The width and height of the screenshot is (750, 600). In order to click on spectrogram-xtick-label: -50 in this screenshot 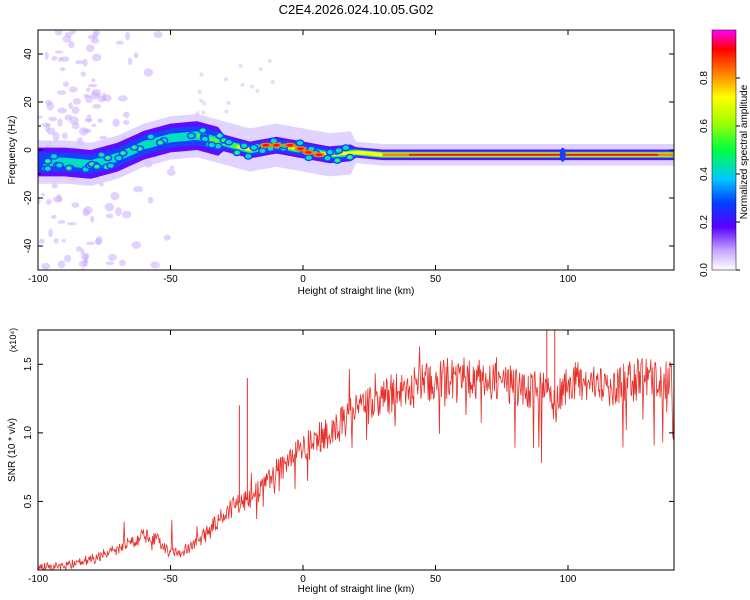, I will do `click(170, 279)`.